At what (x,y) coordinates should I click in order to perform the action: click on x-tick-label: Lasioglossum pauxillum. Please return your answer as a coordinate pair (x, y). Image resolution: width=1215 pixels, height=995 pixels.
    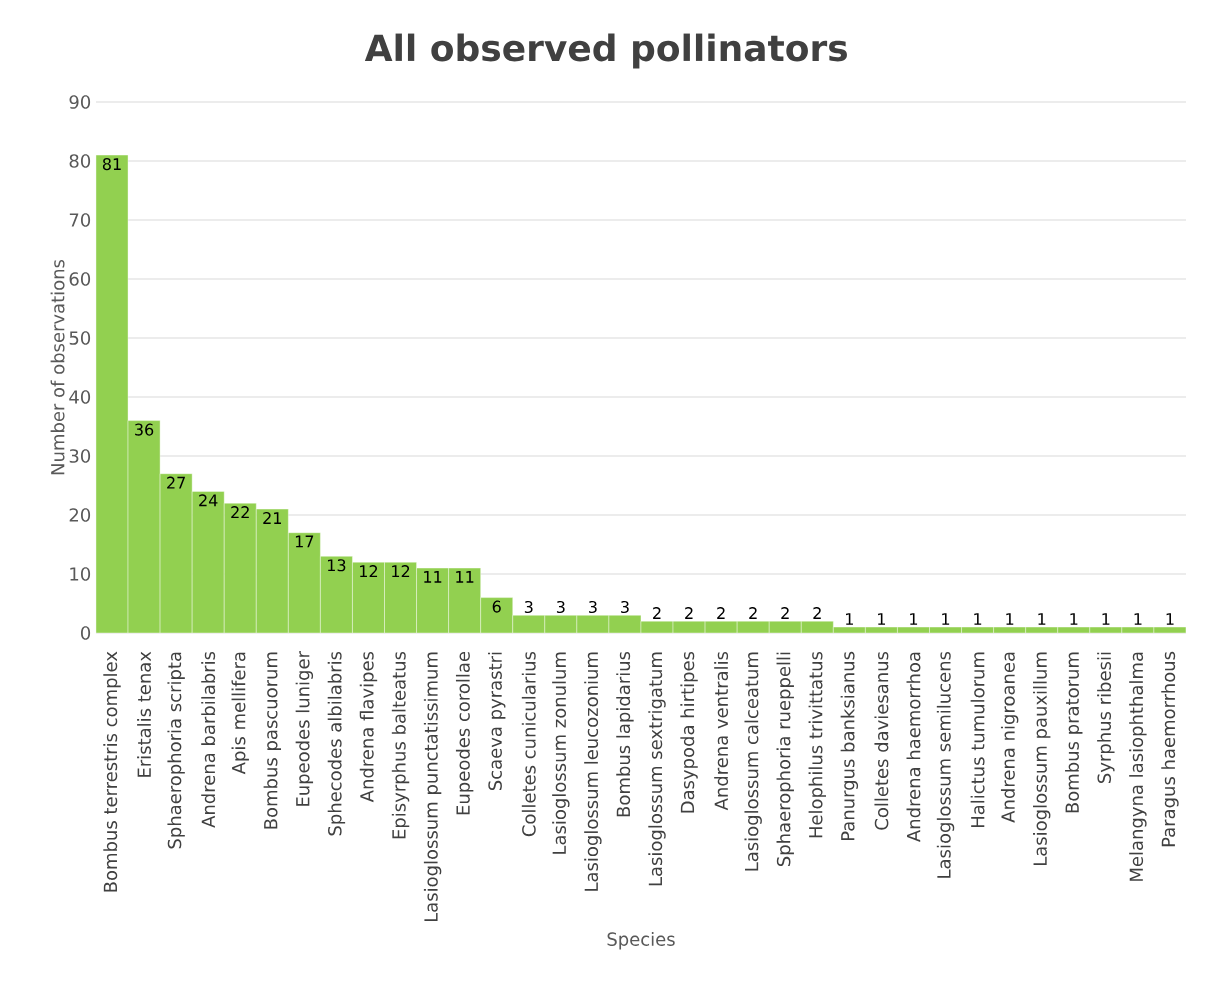
    Looking at the image, I should click on (1042, 759).